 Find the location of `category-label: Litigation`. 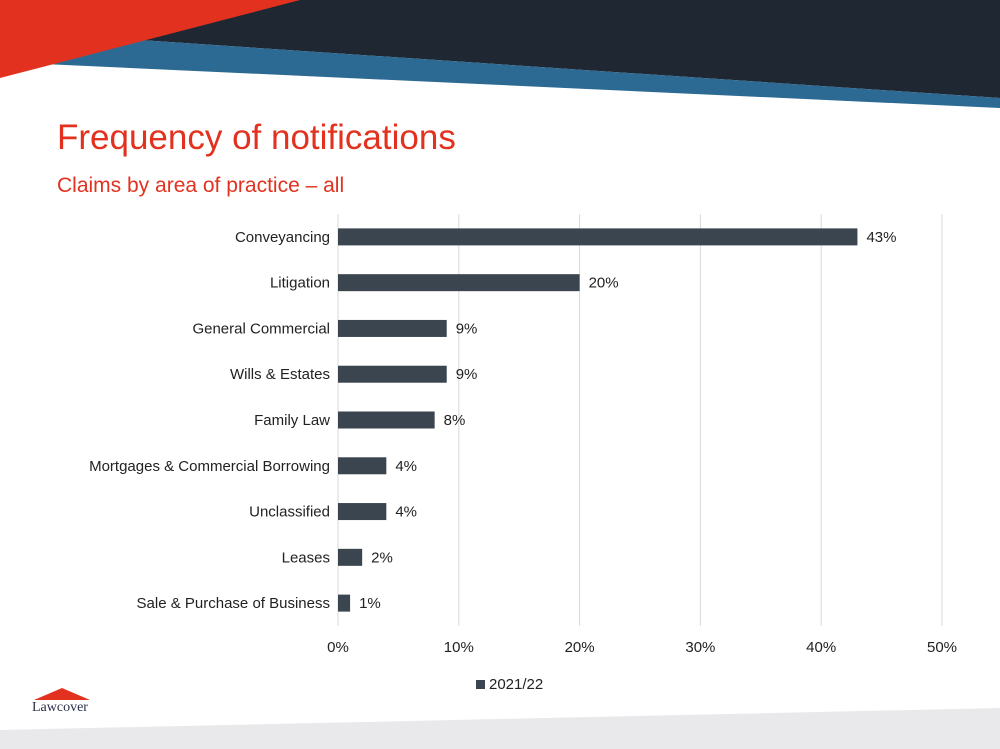

category-label: Litigation is located at coordinates (300, 283).